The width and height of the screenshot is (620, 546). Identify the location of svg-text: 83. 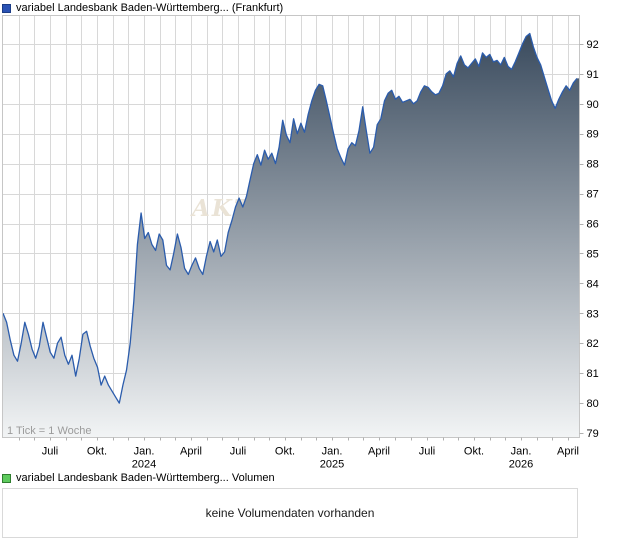
(593, 314).